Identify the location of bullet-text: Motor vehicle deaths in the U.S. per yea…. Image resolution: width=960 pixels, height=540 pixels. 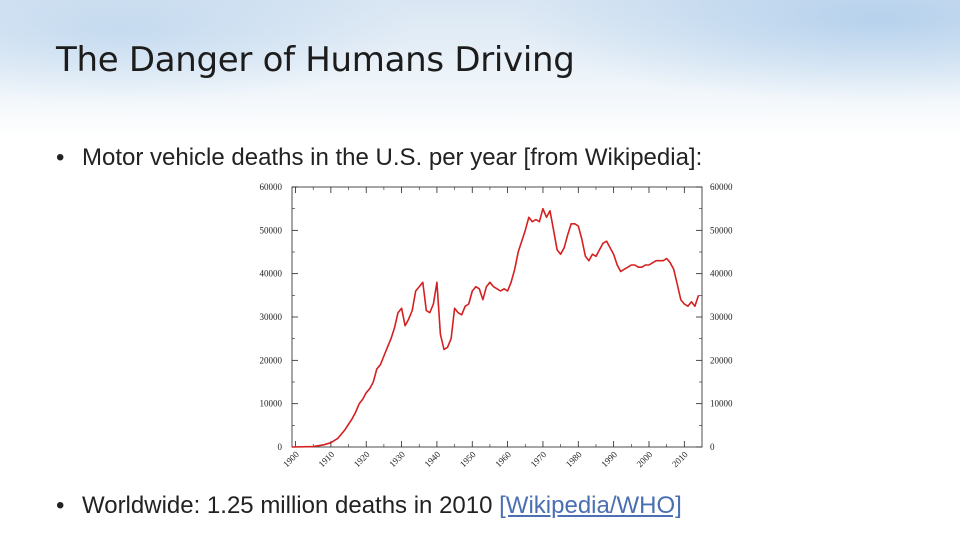
(392, 157).